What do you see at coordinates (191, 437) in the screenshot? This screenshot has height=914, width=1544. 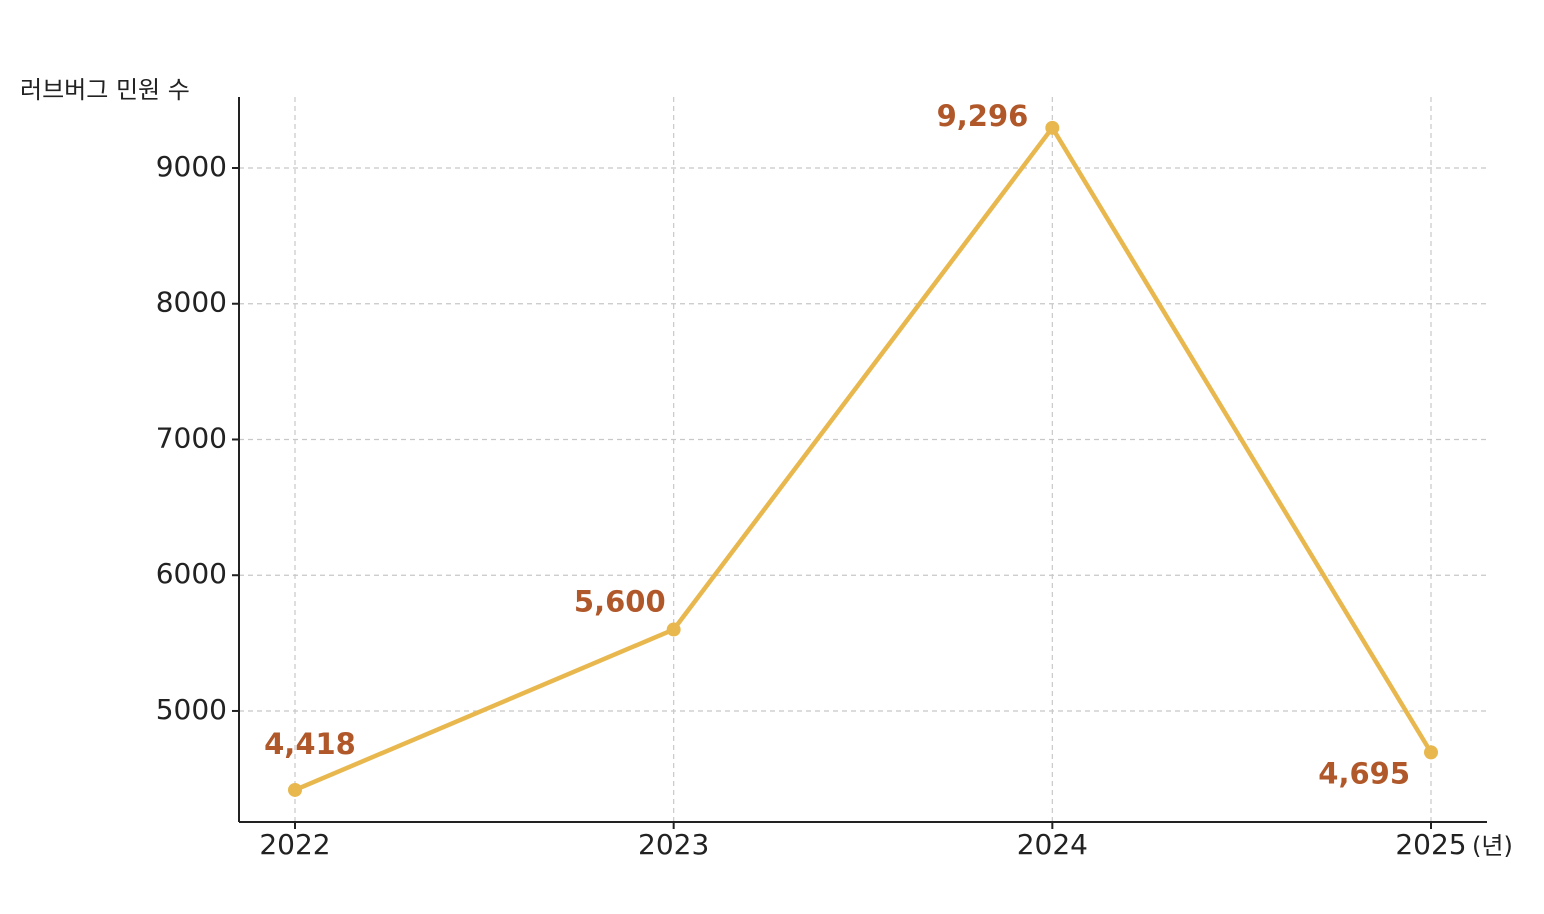 I see `y-tick-label: 7000` at bounding box center [191, 437].